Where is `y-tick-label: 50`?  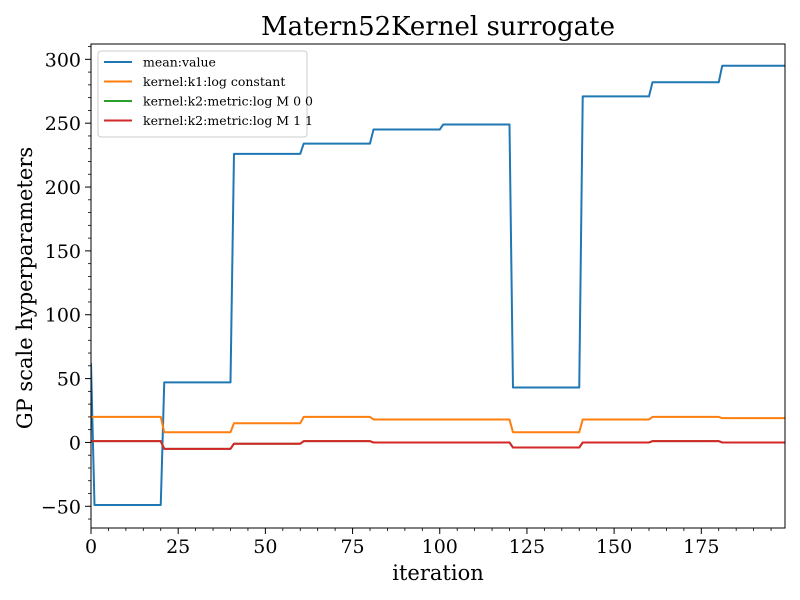 y-tick-label: 50 is located at coordinates (69, 380).